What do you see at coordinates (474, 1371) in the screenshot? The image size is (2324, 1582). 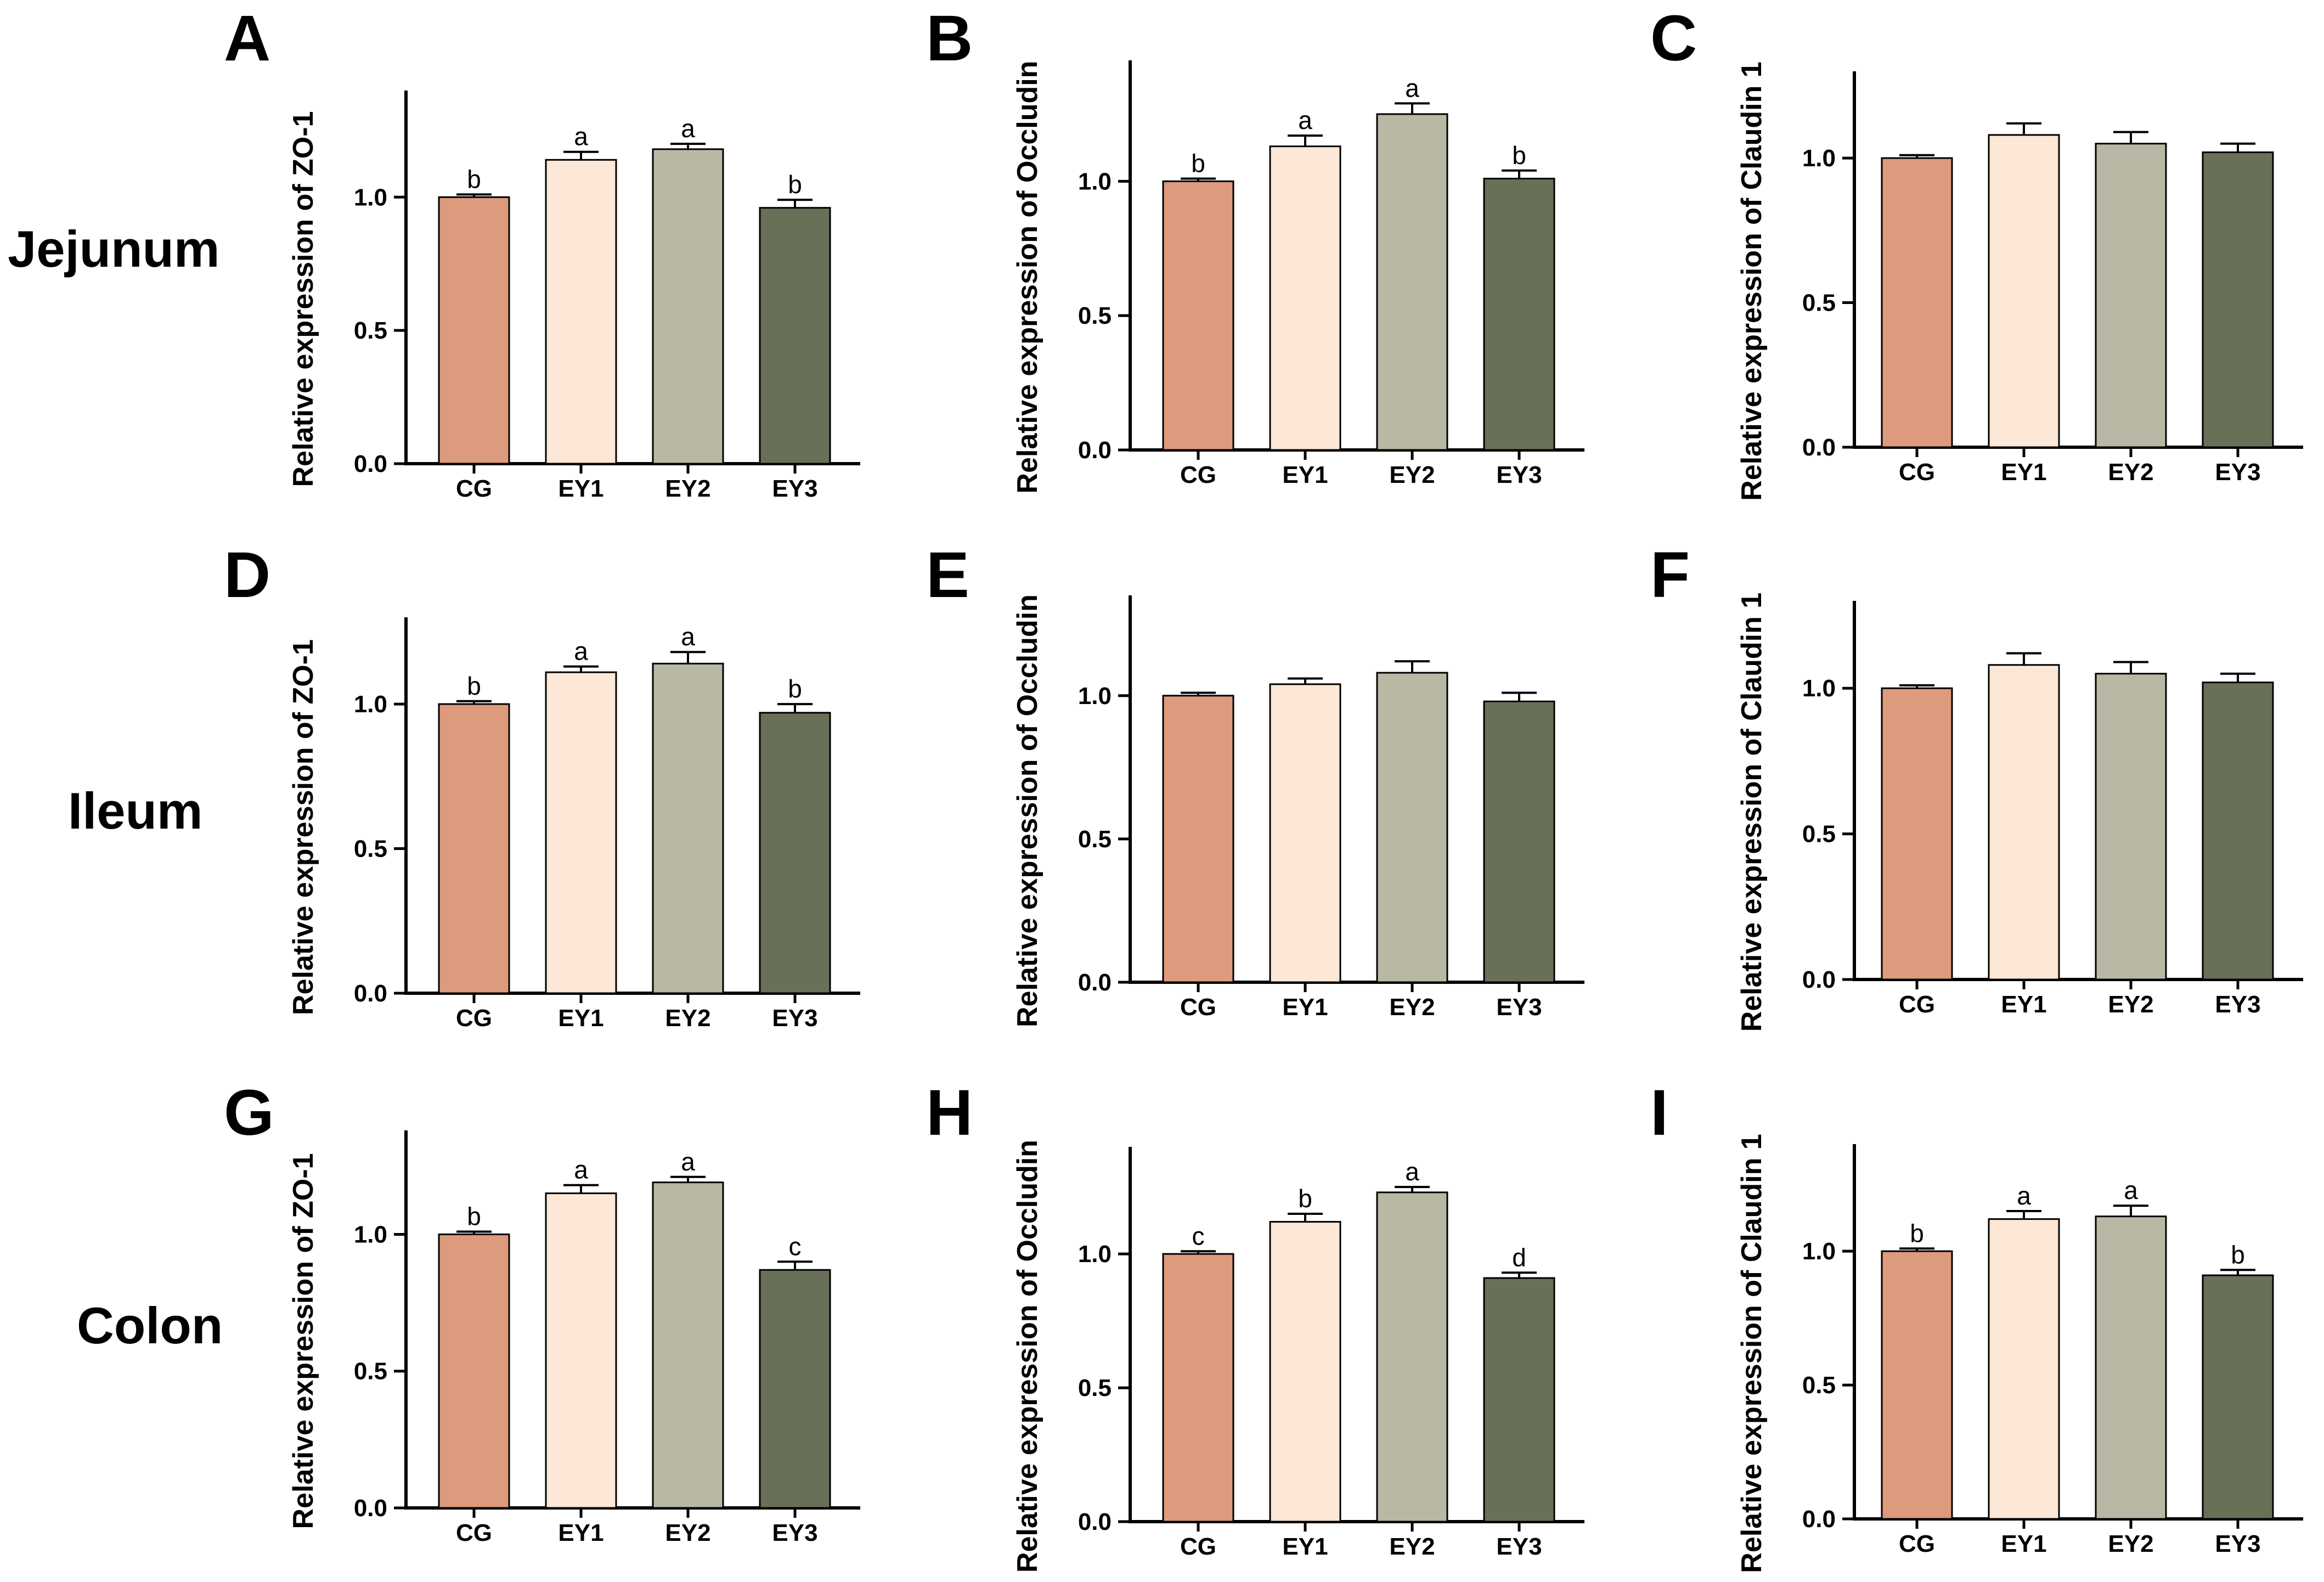 I see `bar-g-cg` at bounding box center [474, 1371].